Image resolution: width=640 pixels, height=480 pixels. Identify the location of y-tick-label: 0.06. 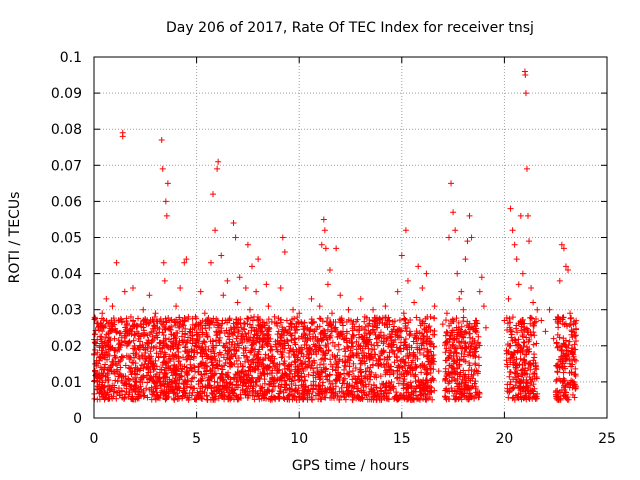
(66, 202).